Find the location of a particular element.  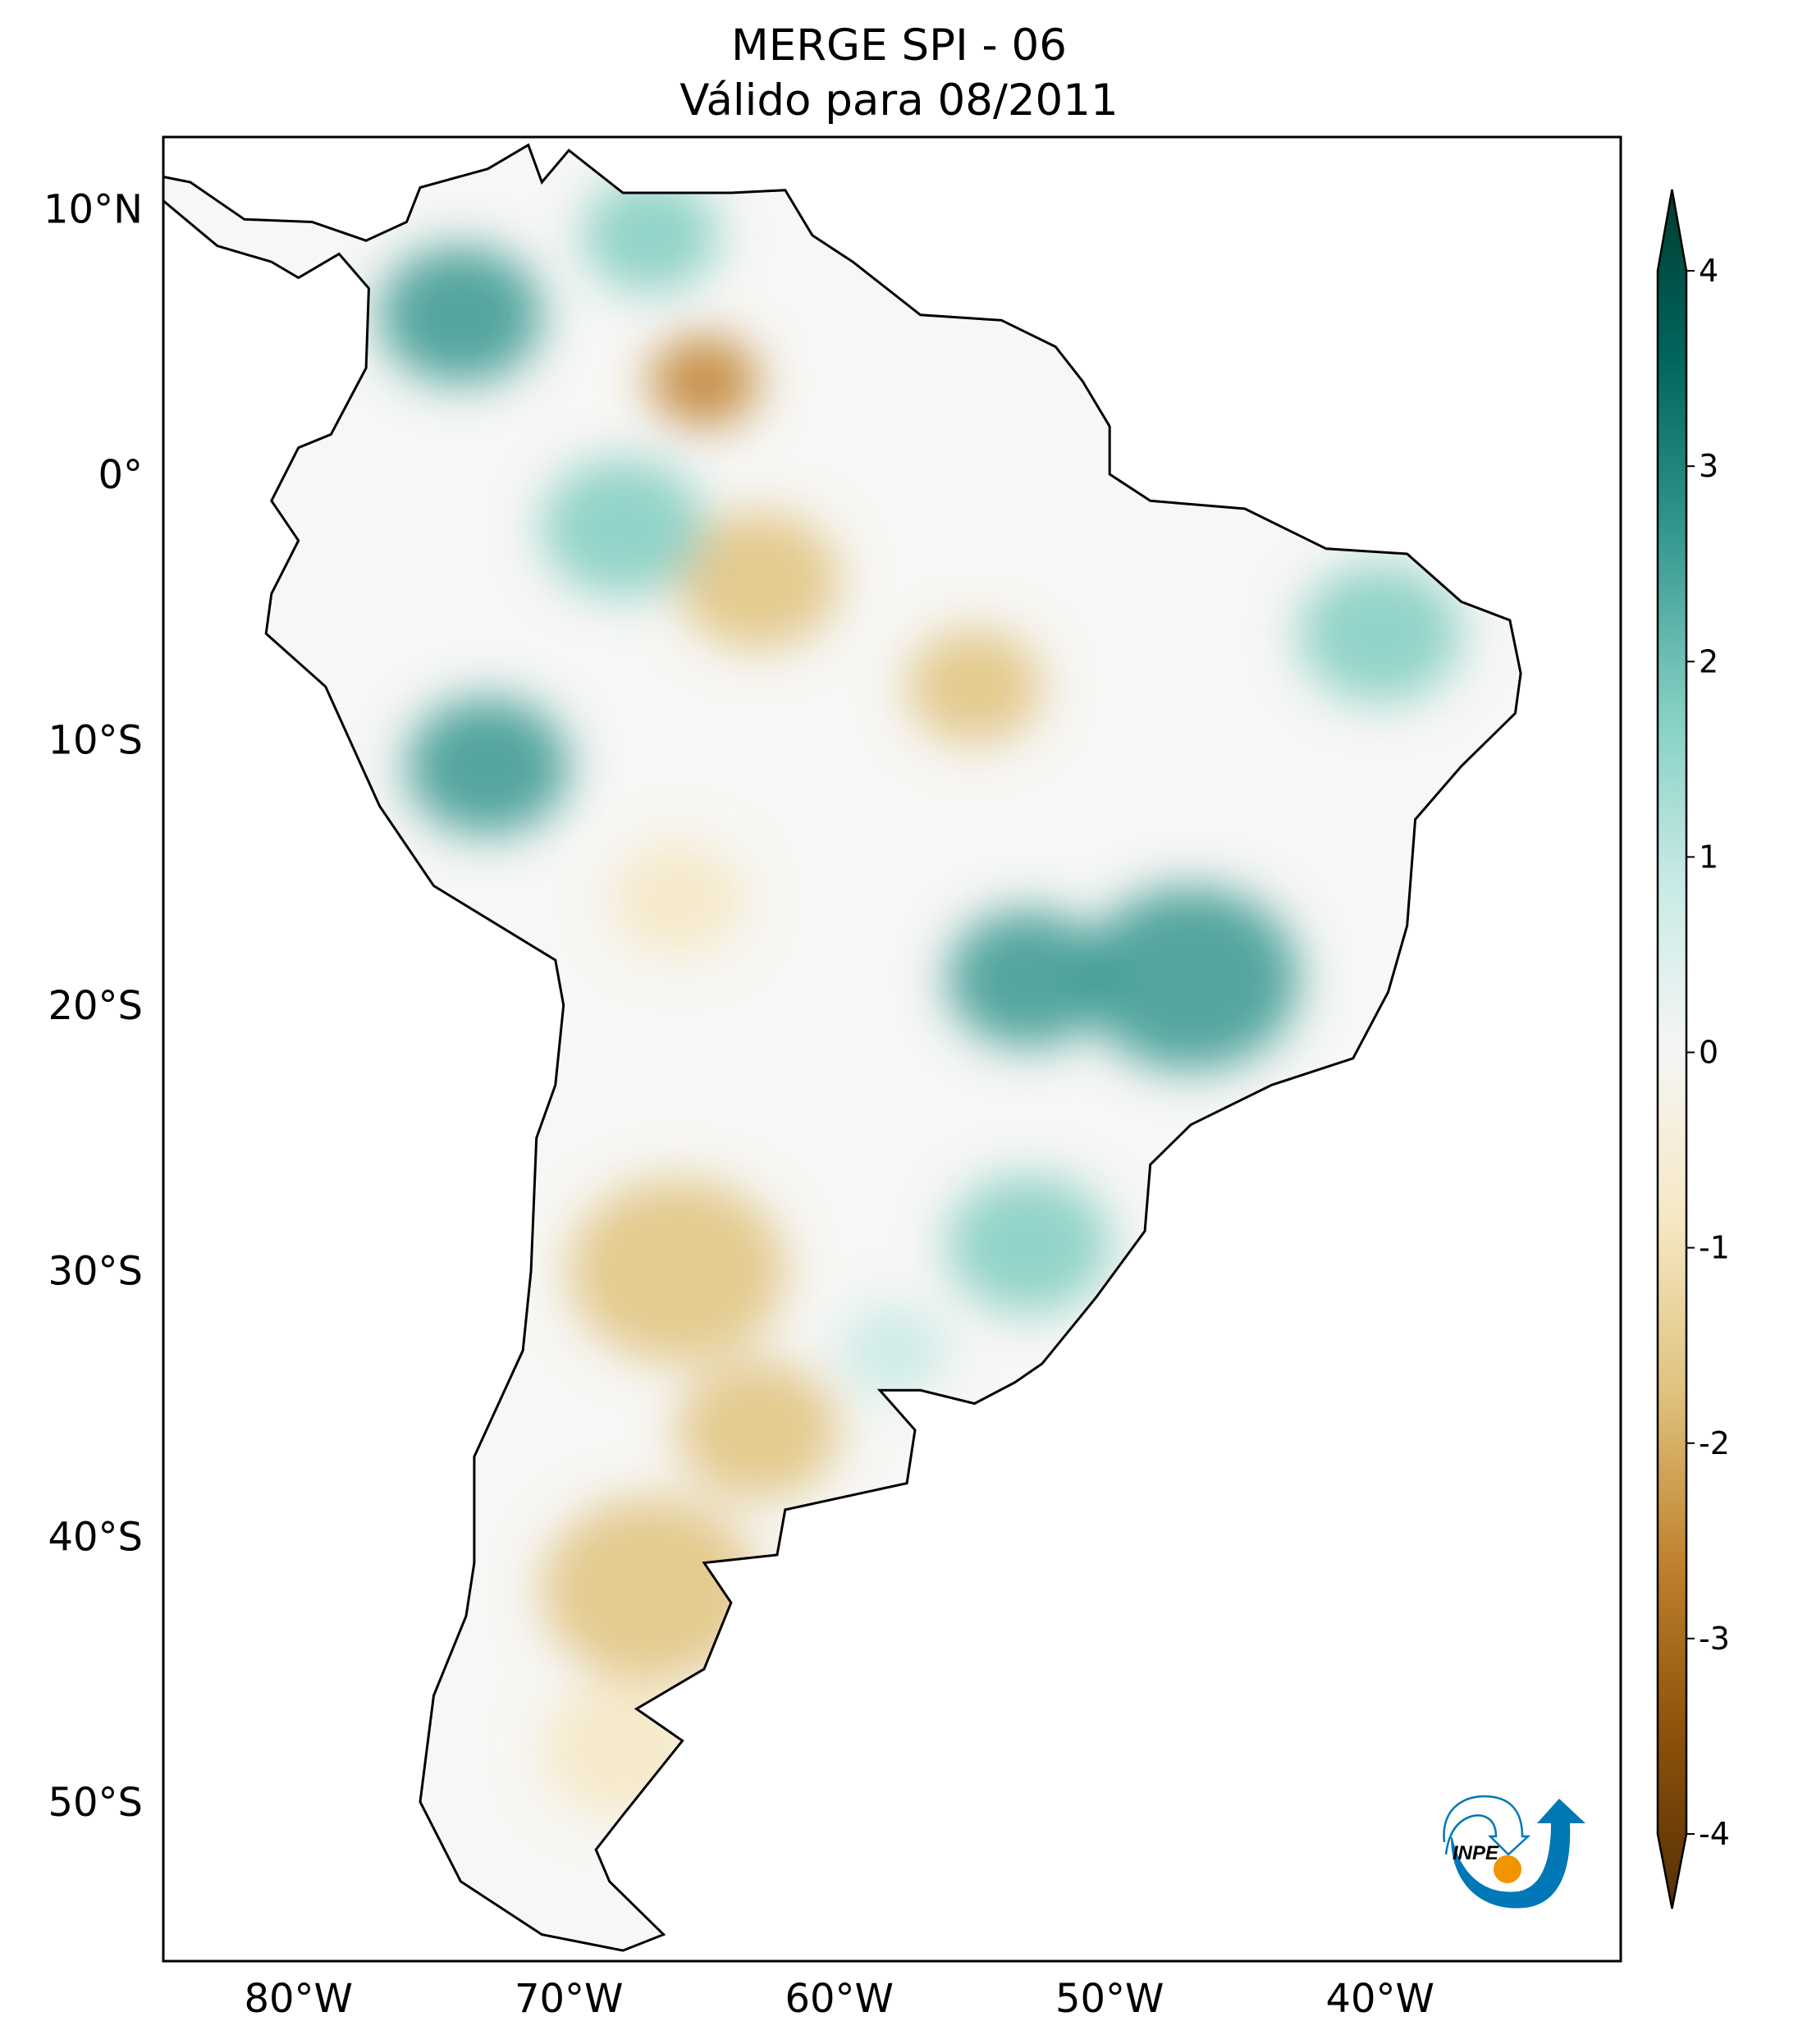

latitude-tick-label: 10°N is located at coordinates (93, 209).